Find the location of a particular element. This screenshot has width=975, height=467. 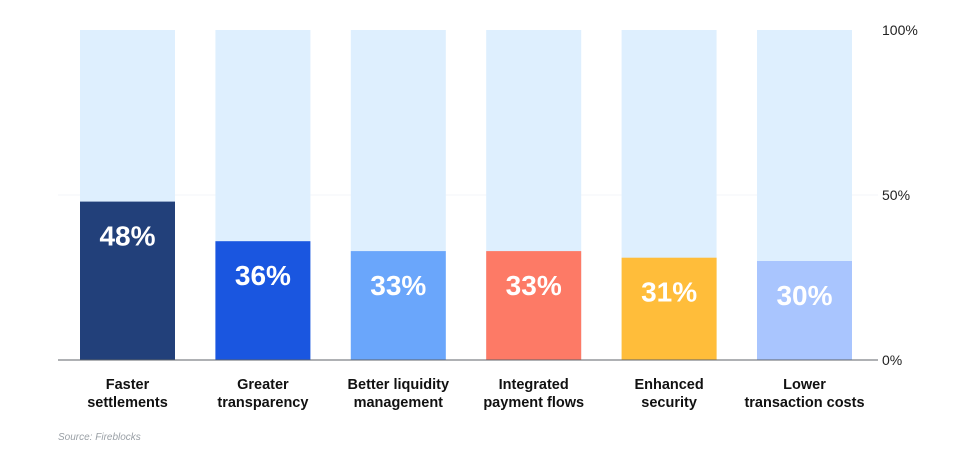

bar-3-value-label: 33% is located at coordinates (398, 285).